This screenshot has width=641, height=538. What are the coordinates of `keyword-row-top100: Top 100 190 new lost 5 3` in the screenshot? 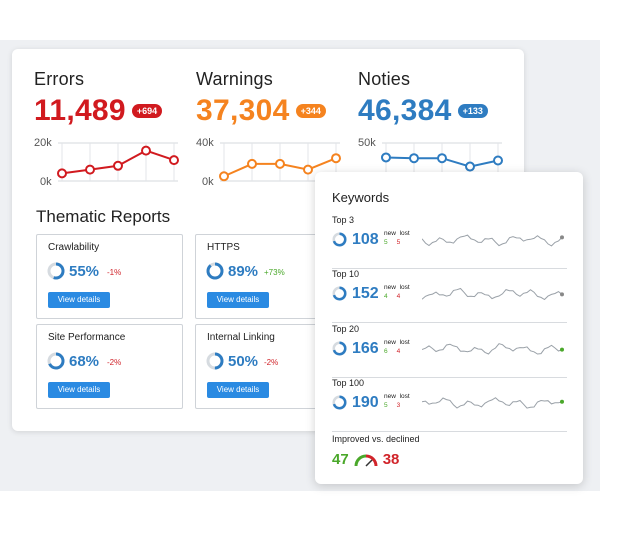 It's located at (449, 405).